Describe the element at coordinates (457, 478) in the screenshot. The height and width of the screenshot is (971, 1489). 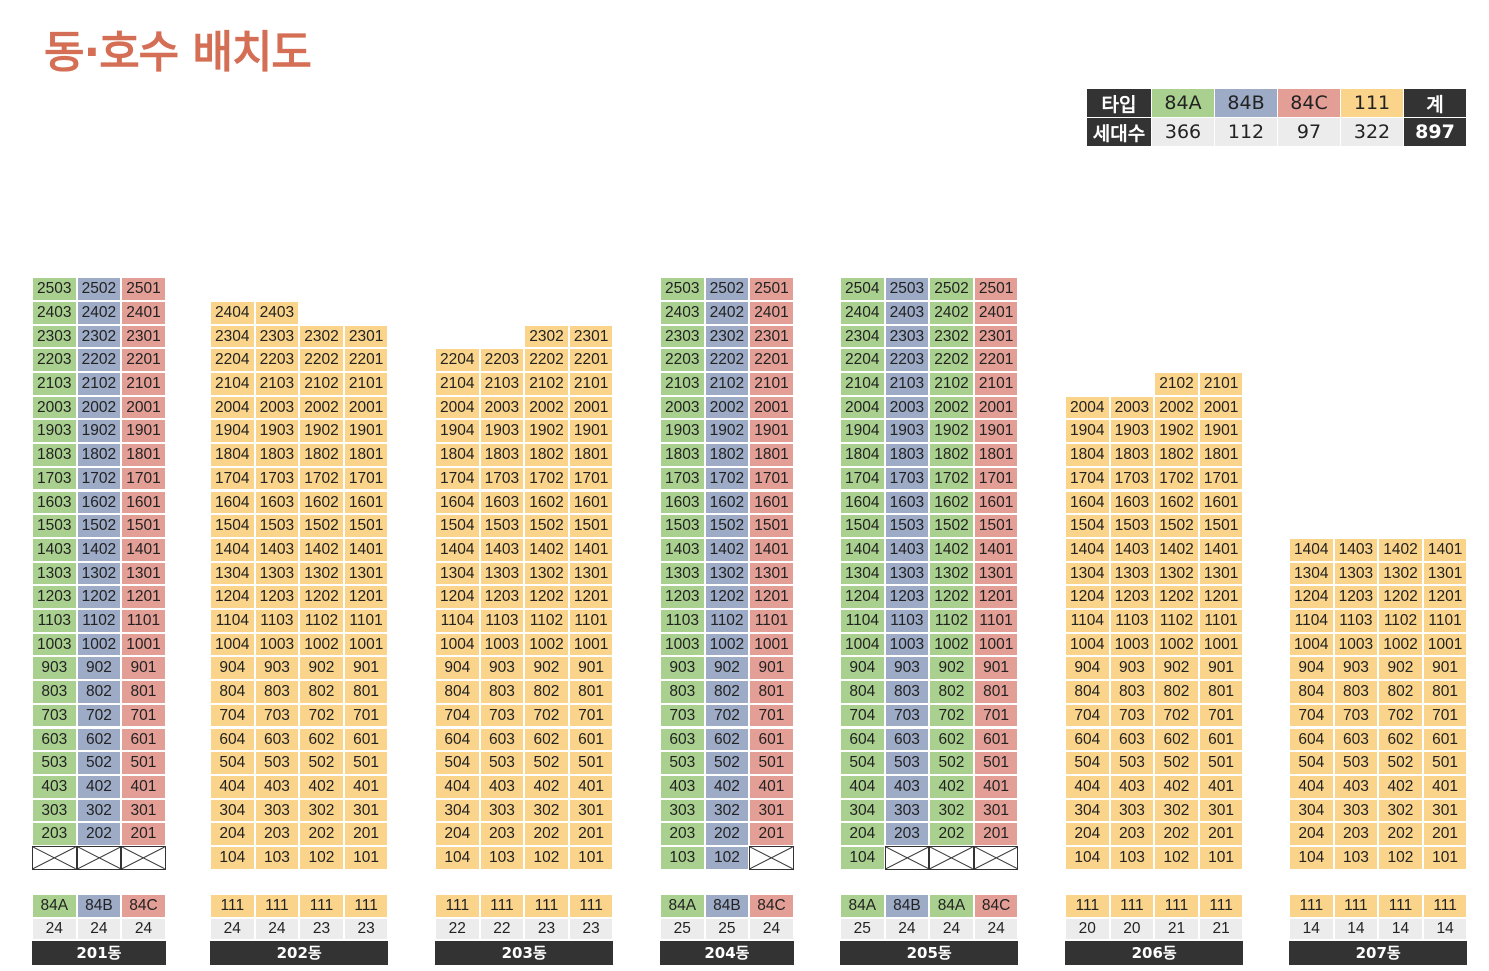
I see `unit-cell: 1704` at that location.